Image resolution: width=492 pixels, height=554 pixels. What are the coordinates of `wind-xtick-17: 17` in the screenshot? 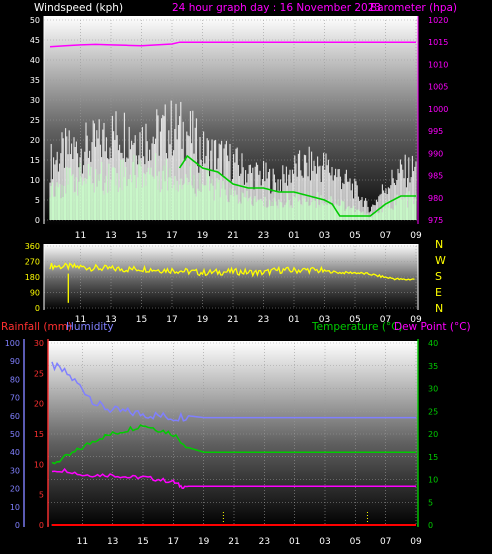 It's located at (171, 236).